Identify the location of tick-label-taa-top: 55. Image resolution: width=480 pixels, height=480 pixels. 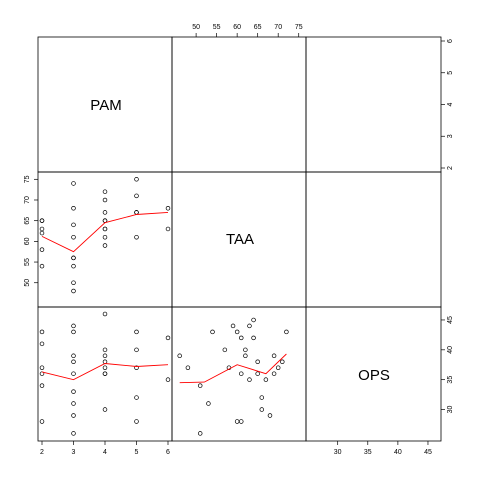
(217, 27).